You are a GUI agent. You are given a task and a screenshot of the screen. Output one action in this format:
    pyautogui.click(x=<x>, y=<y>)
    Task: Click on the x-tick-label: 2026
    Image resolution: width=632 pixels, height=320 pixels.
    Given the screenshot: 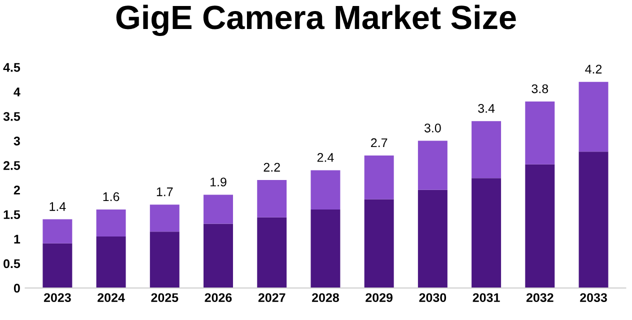 What is the action you would take?
    pyautogui.click(x=218, y=297)
    